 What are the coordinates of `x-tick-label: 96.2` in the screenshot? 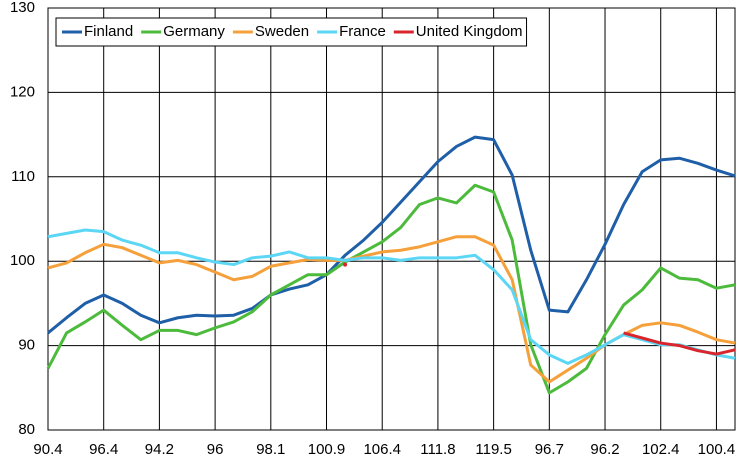 It's located at (604, 449).